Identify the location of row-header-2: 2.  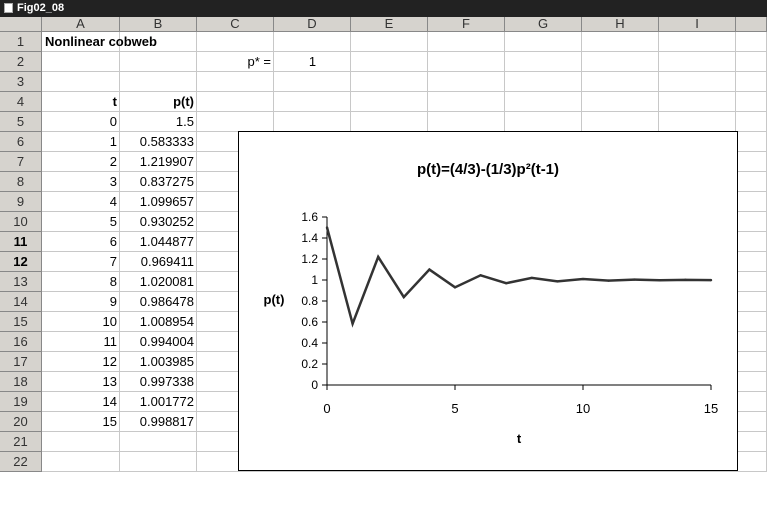
(21, 62).